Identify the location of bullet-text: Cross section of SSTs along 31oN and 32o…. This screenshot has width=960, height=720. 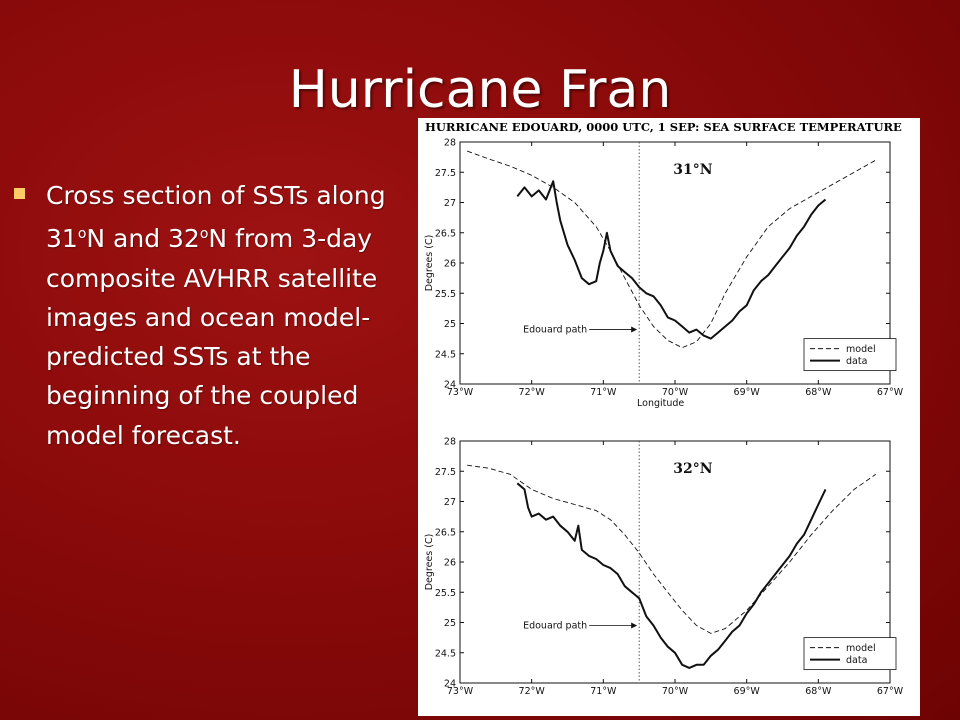
(231, 315).